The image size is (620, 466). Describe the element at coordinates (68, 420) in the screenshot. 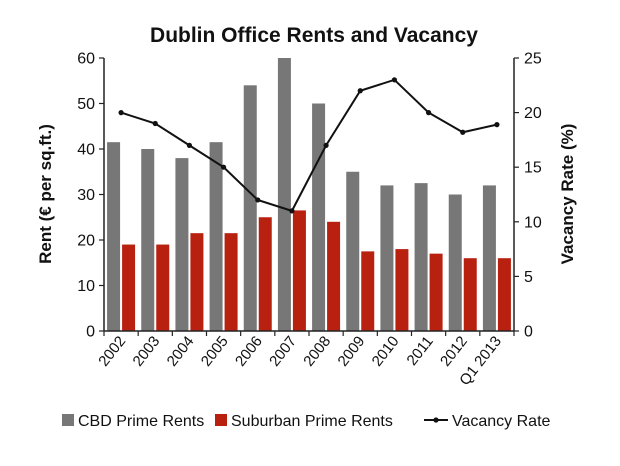

I see `legend-swatch-cbd` at that location.